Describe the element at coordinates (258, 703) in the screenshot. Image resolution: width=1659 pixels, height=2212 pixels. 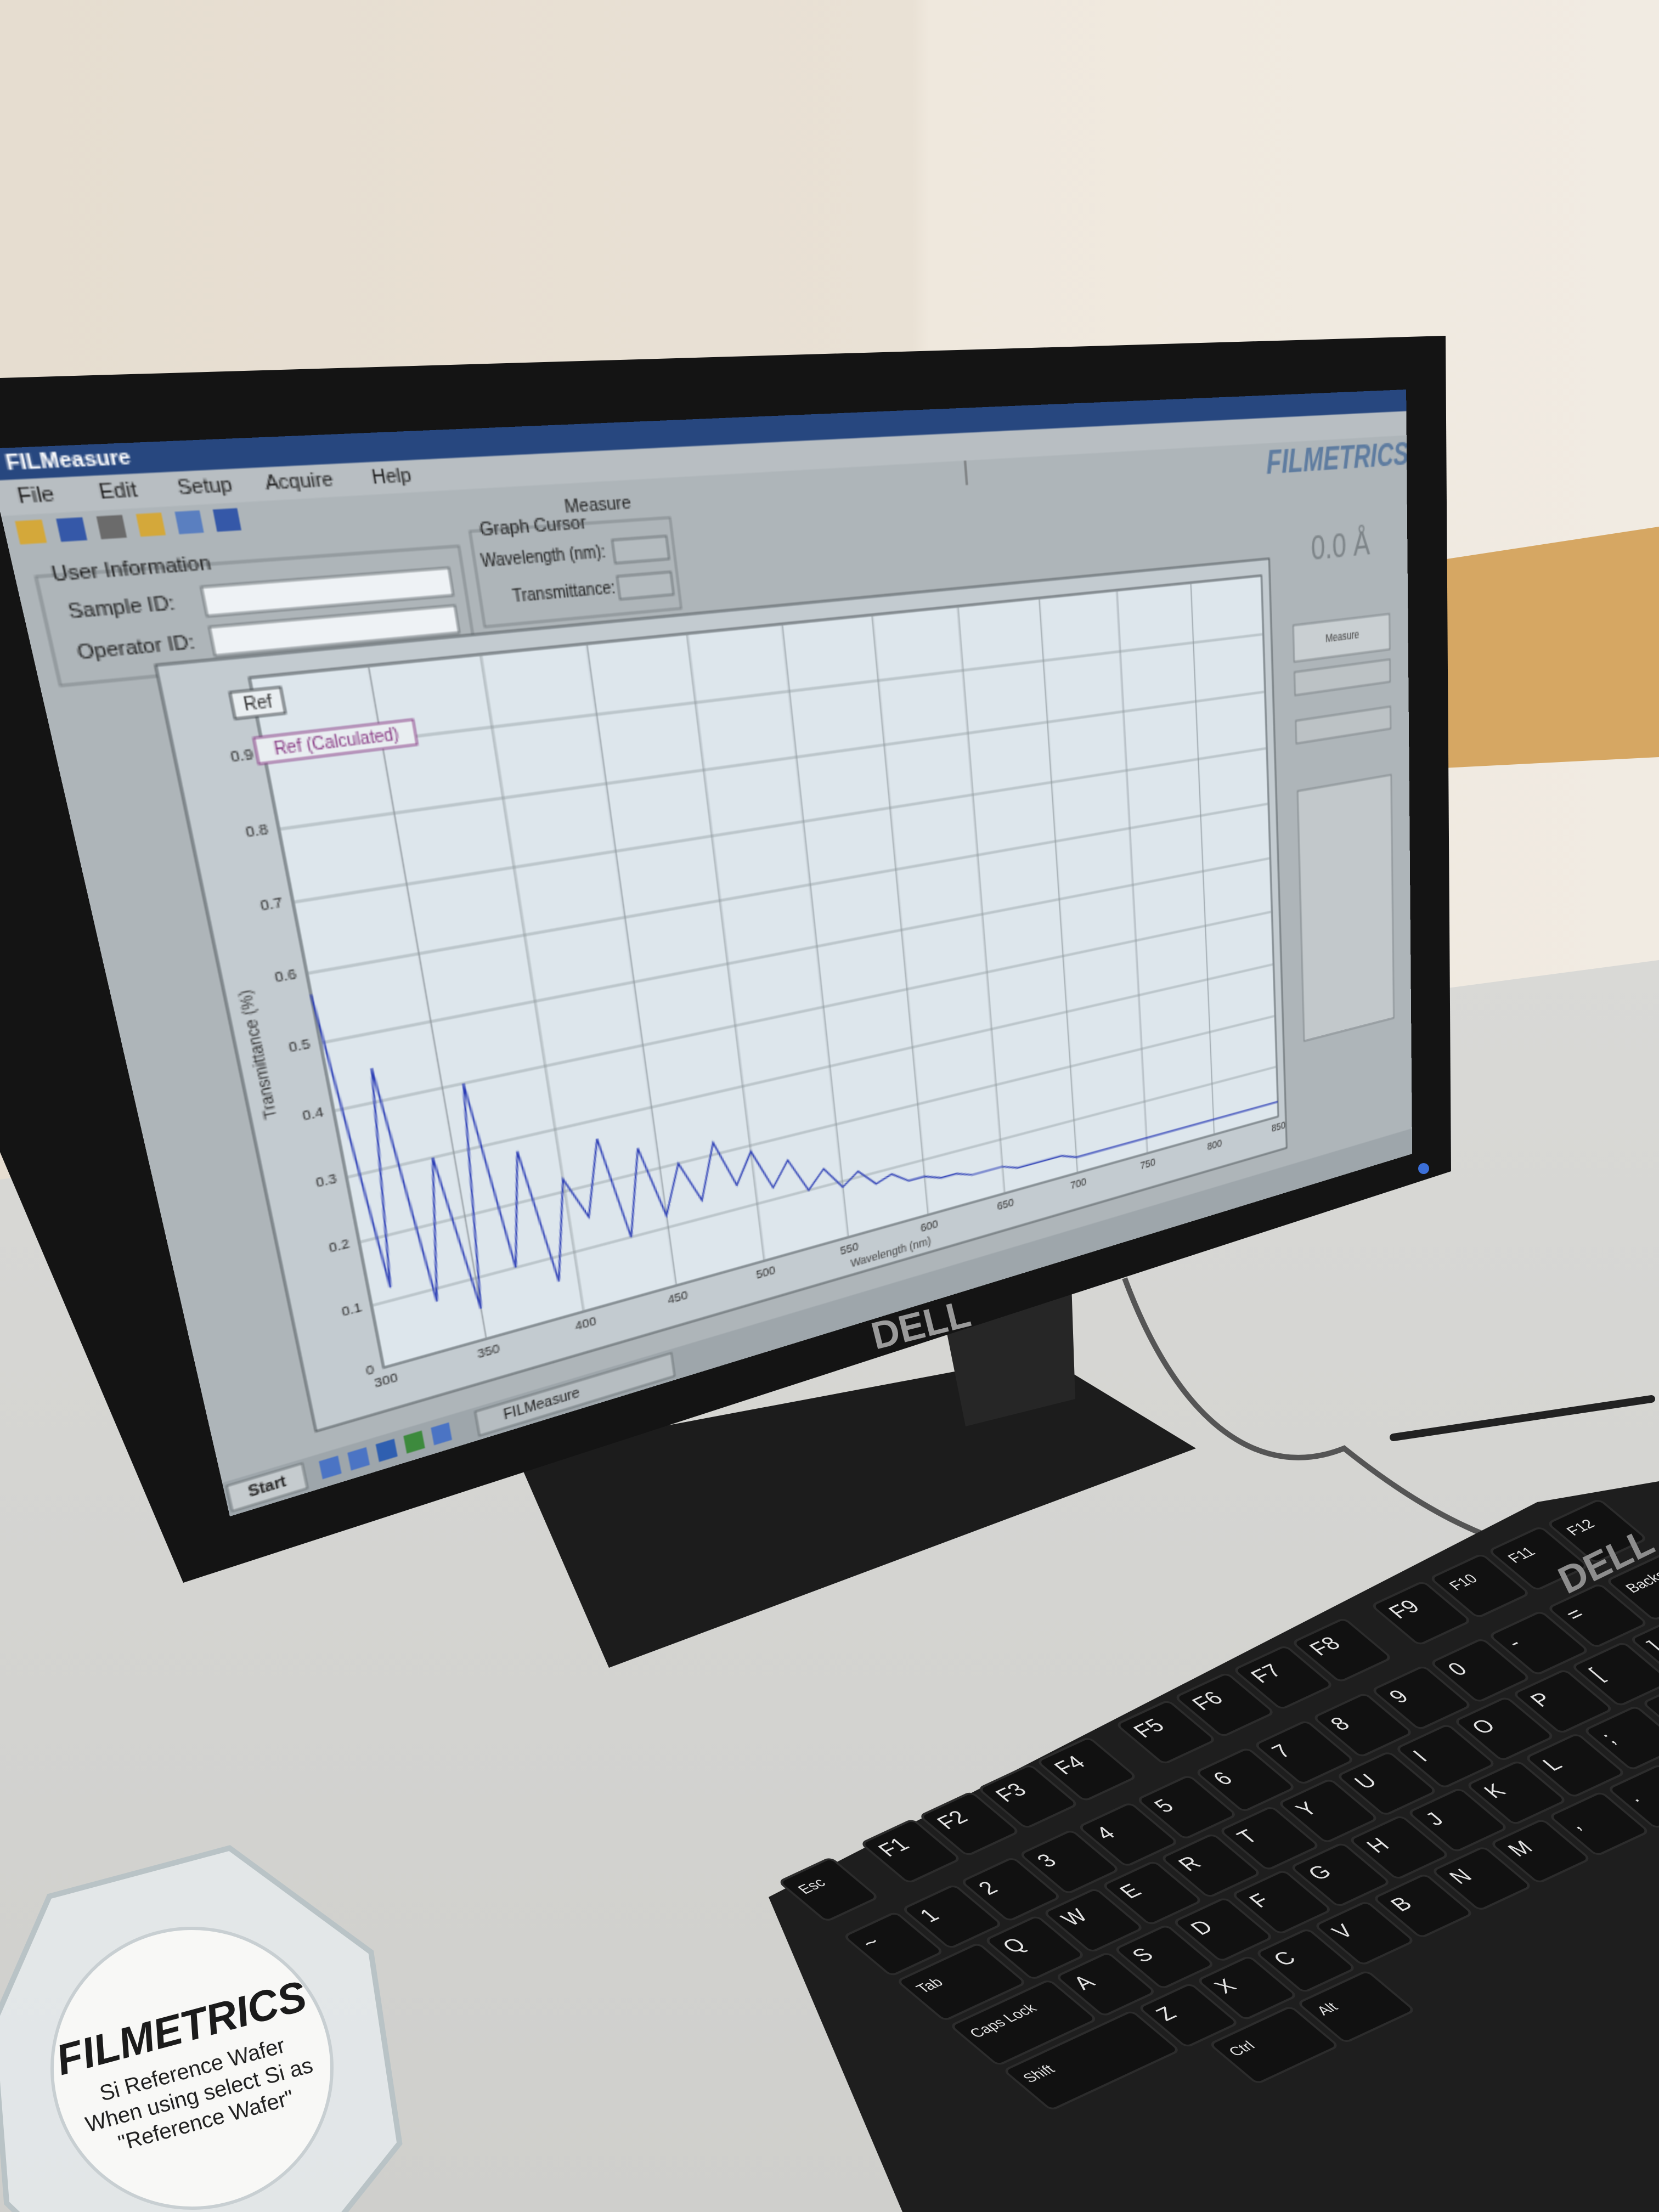
I see `legend-label: Ref` at that location.